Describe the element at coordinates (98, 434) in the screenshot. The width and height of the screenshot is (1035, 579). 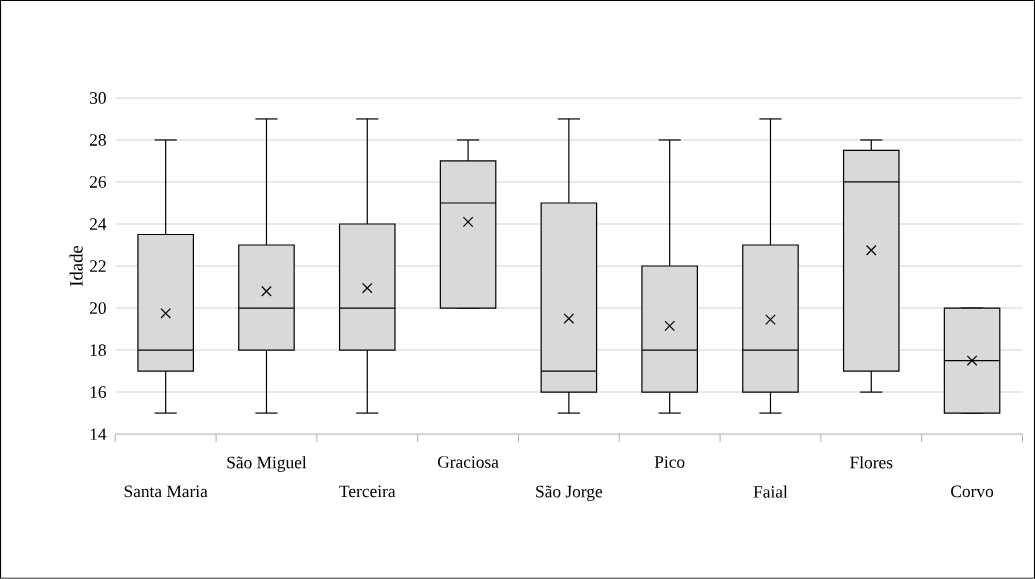
I see `y-tick-label: 14` at that location.